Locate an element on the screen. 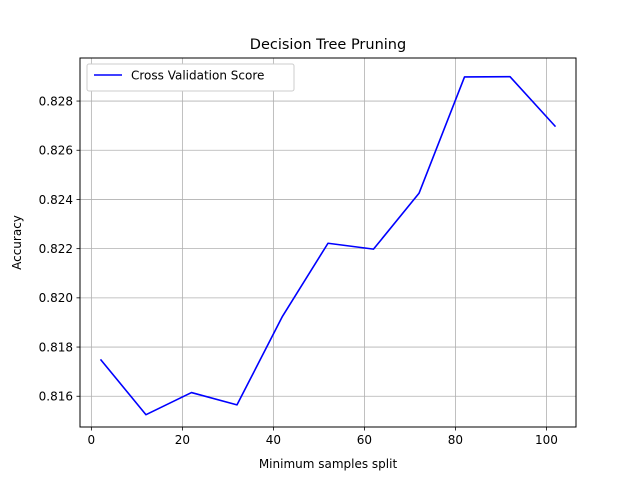 This screenshot has height=480, width=640. y-tick-label: 0.816 is located at coordinates (56, 397).